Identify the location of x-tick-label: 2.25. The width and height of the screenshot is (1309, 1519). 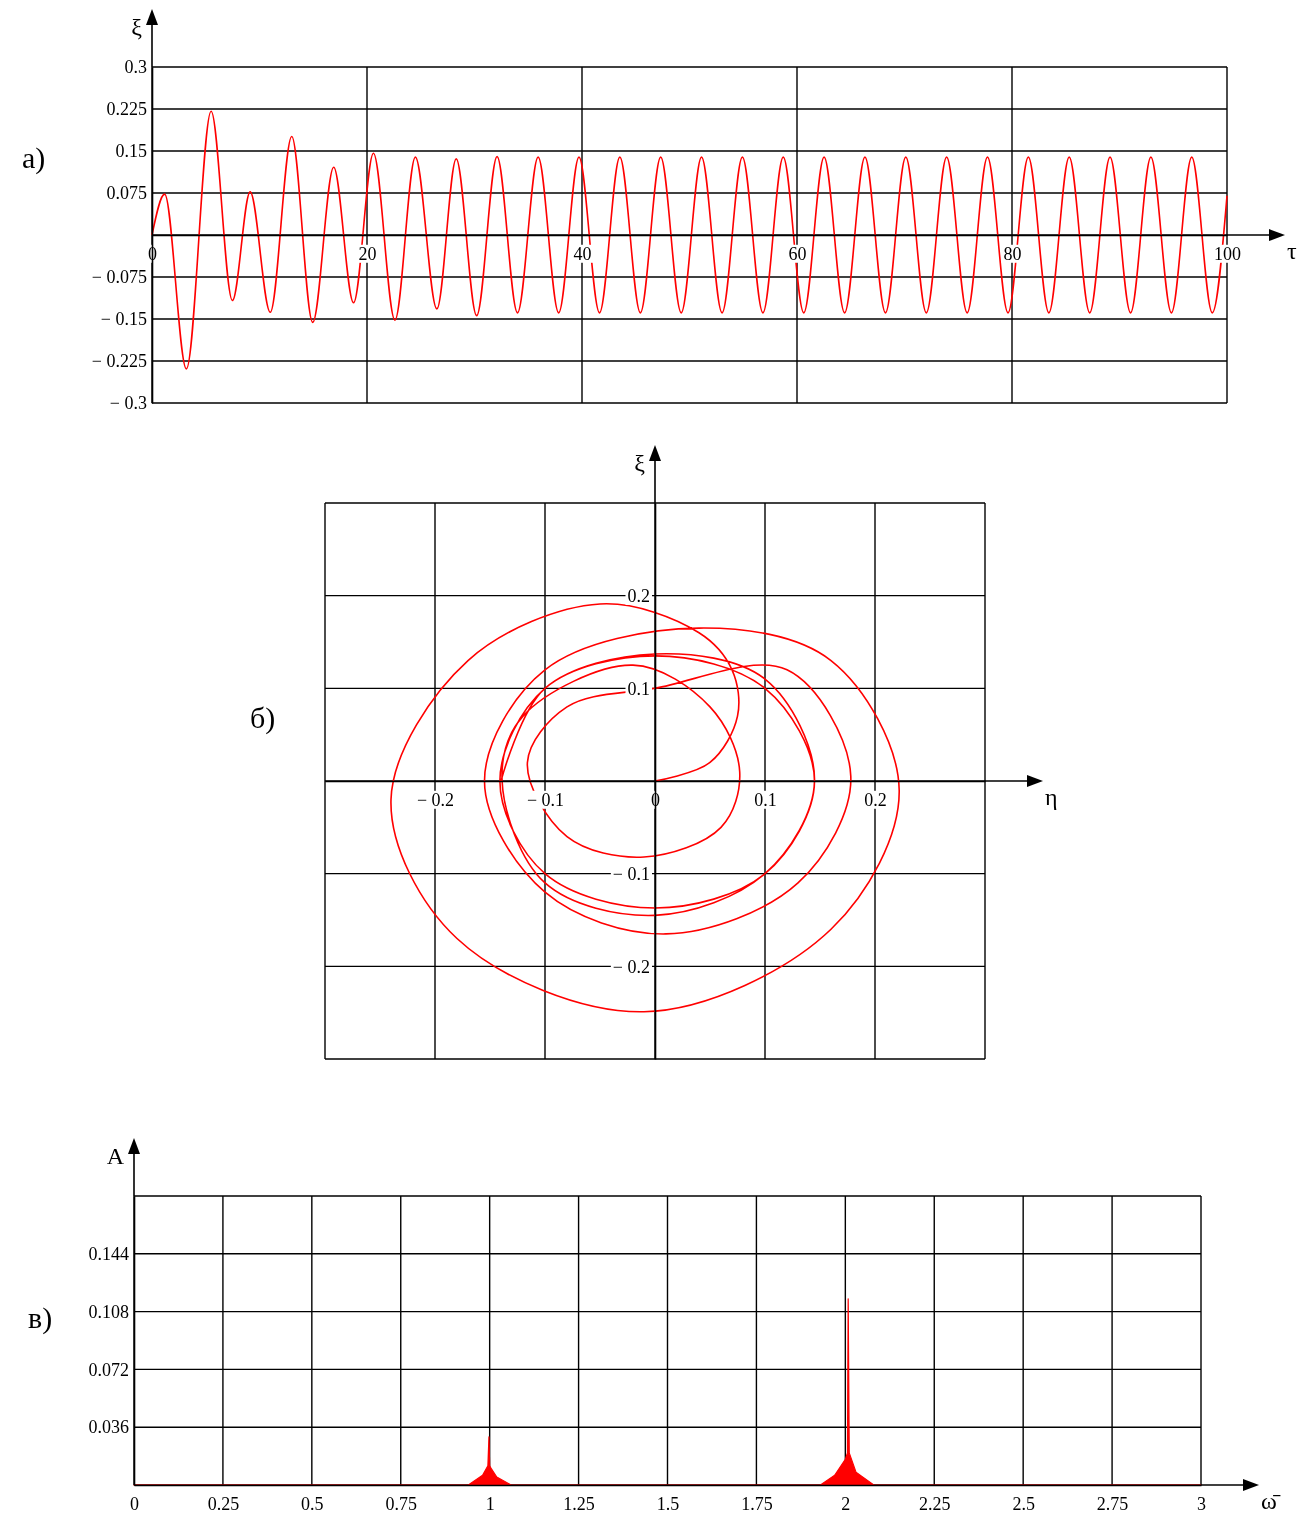
(935, 1503).